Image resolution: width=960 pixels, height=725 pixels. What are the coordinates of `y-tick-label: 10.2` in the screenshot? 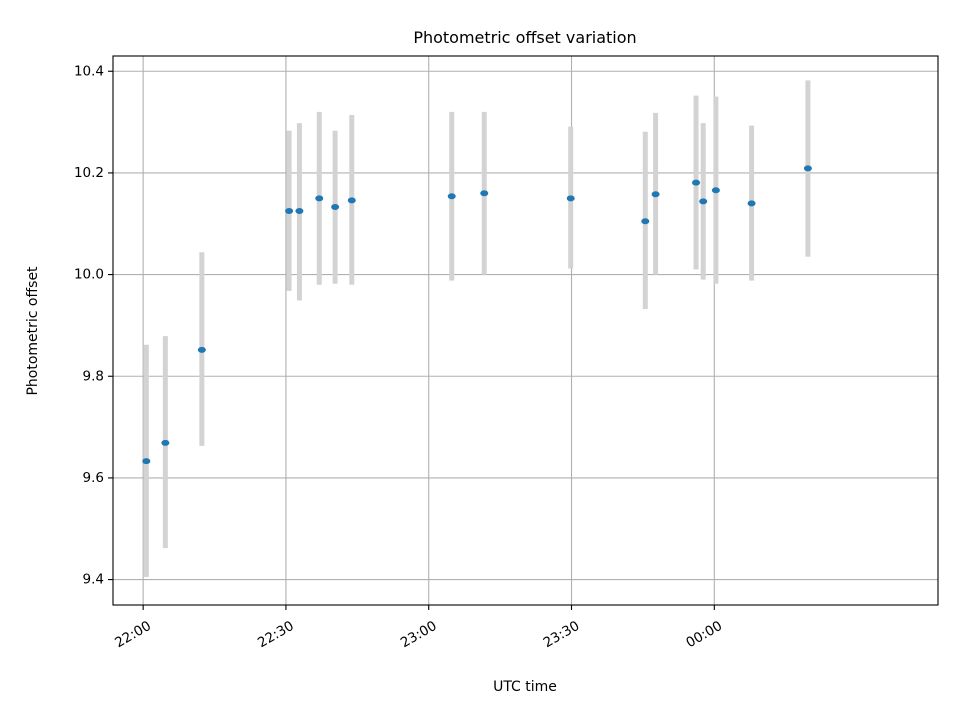 It's located at (89, 173).